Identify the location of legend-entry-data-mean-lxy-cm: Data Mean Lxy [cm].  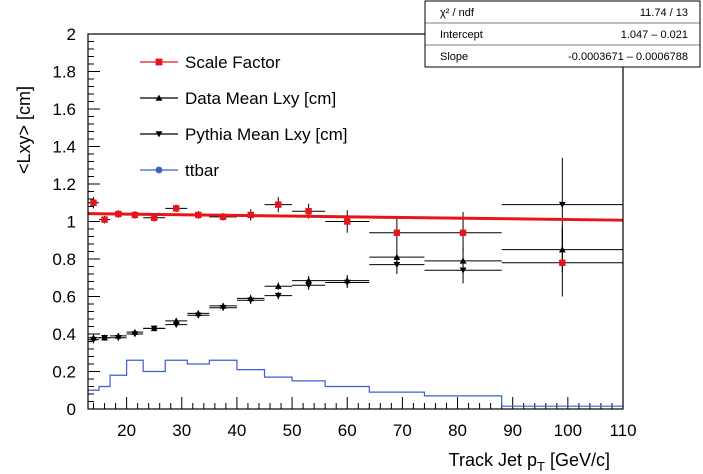
(238, 98).